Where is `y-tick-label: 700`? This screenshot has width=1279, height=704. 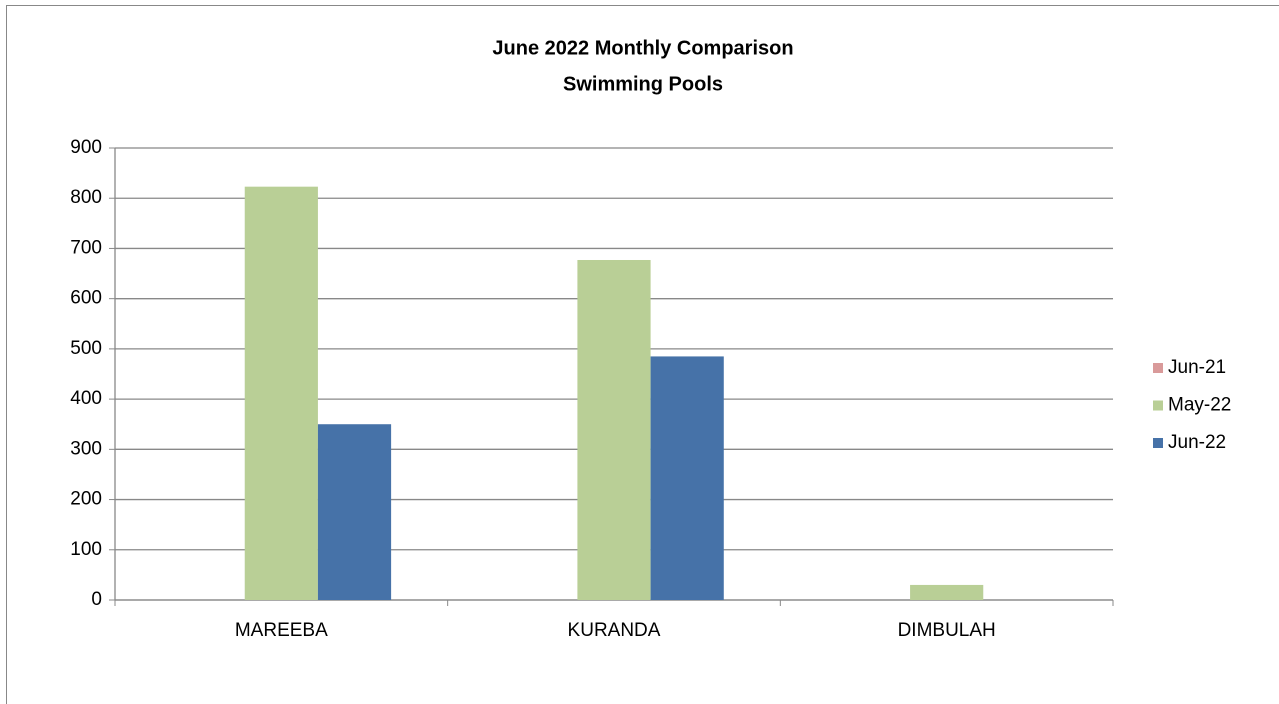 y-tick-label: 700 is located at coordinates (86, 247).